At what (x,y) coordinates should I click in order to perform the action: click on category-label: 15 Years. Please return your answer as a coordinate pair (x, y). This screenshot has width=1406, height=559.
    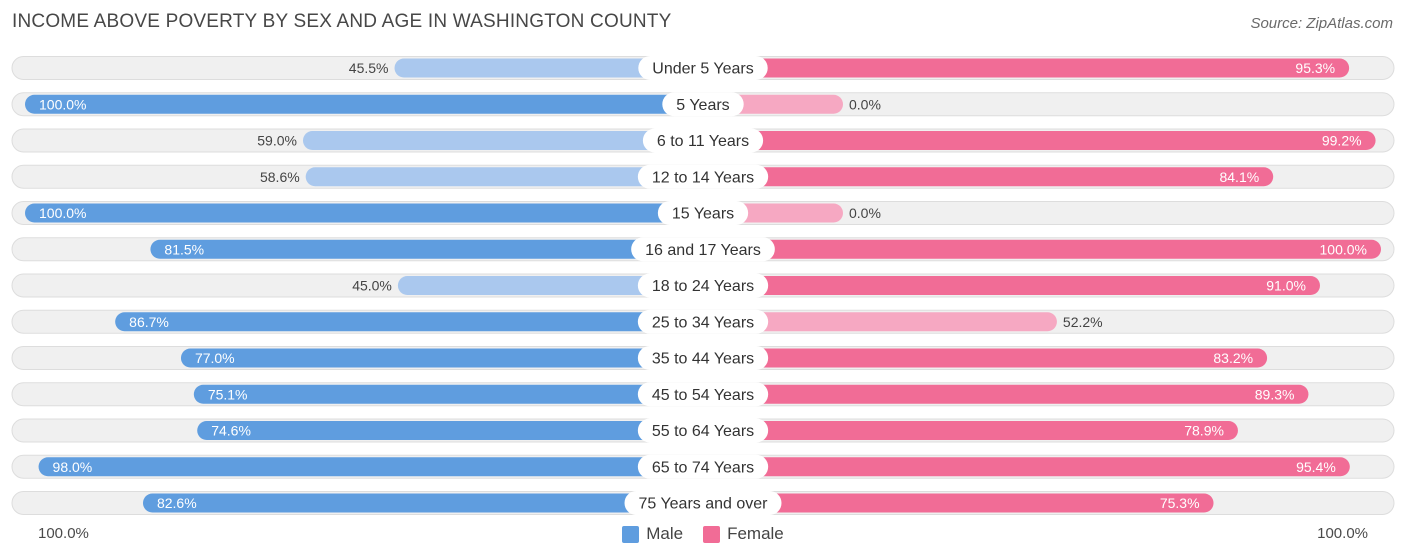
    Looking at the image, I should click on (703, 214).